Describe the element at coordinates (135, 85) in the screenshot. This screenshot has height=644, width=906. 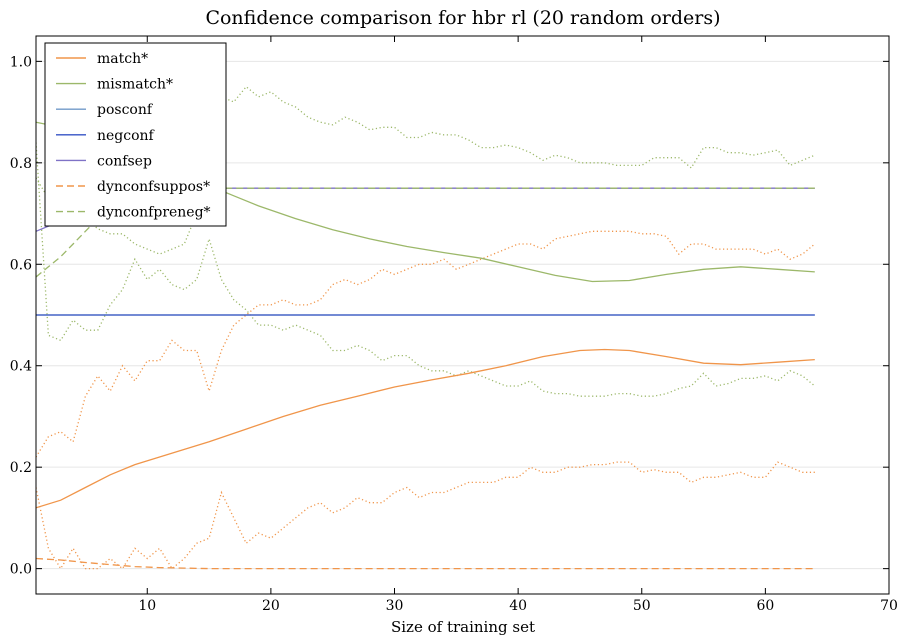
I see `legend-label: mismatch*` at that location.